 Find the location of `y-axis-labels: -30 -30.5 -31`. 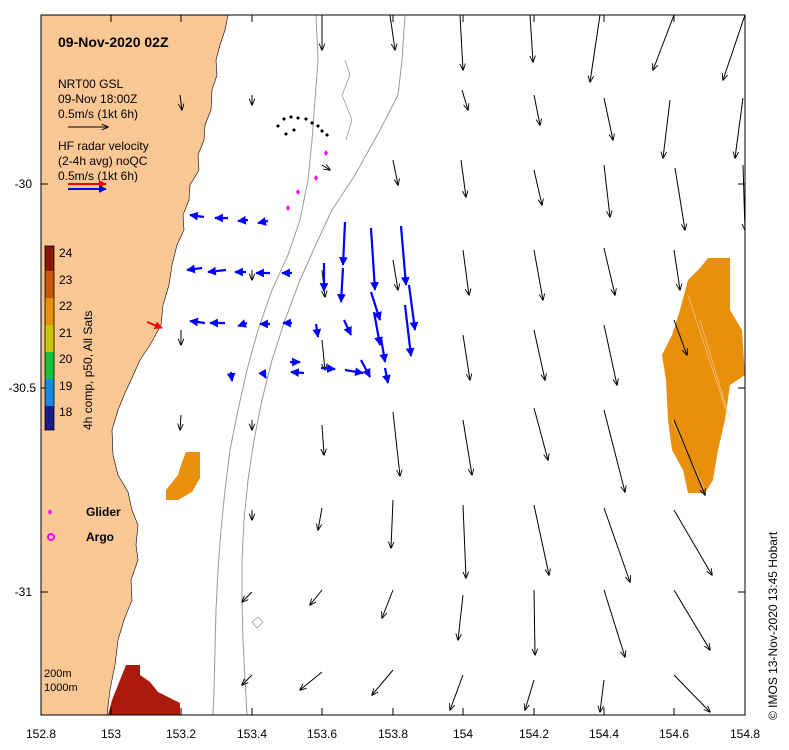

y-axis-labels: -30 -30.5 -31 is located at coordinates (23, 388).